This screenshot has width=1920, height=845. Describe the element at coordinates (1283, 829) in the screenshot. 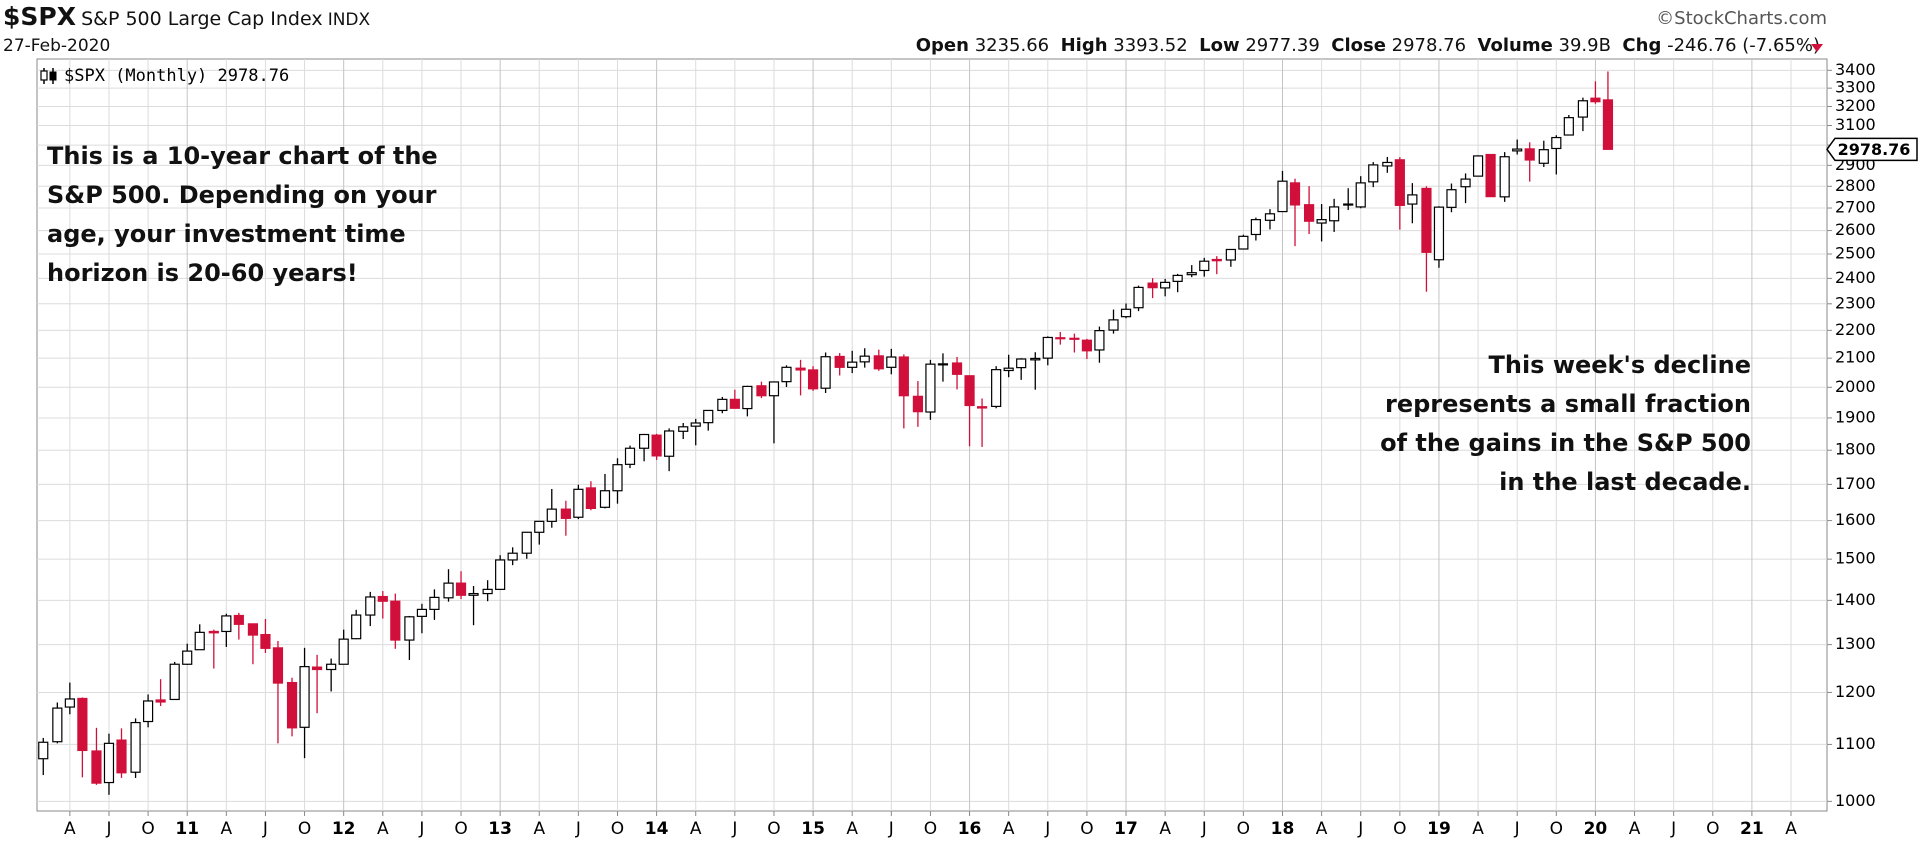

I see `x-tick-label: 18` at that location.